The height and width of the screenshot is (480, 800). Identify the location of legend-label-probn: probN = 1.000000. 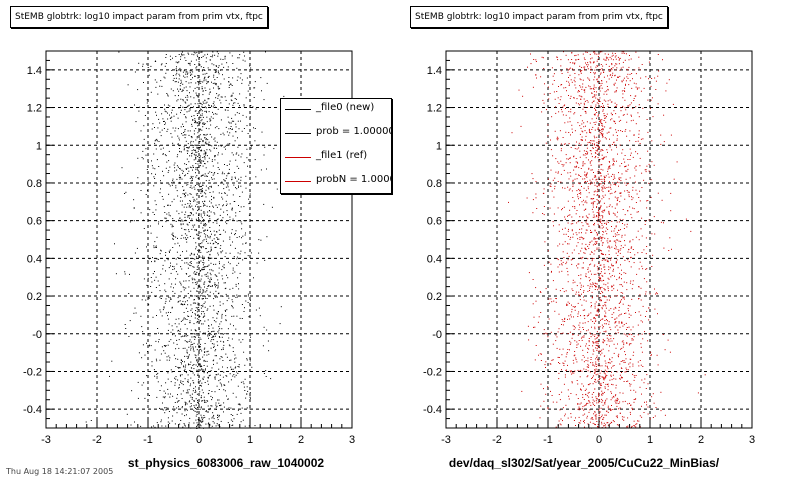
(353, 179).